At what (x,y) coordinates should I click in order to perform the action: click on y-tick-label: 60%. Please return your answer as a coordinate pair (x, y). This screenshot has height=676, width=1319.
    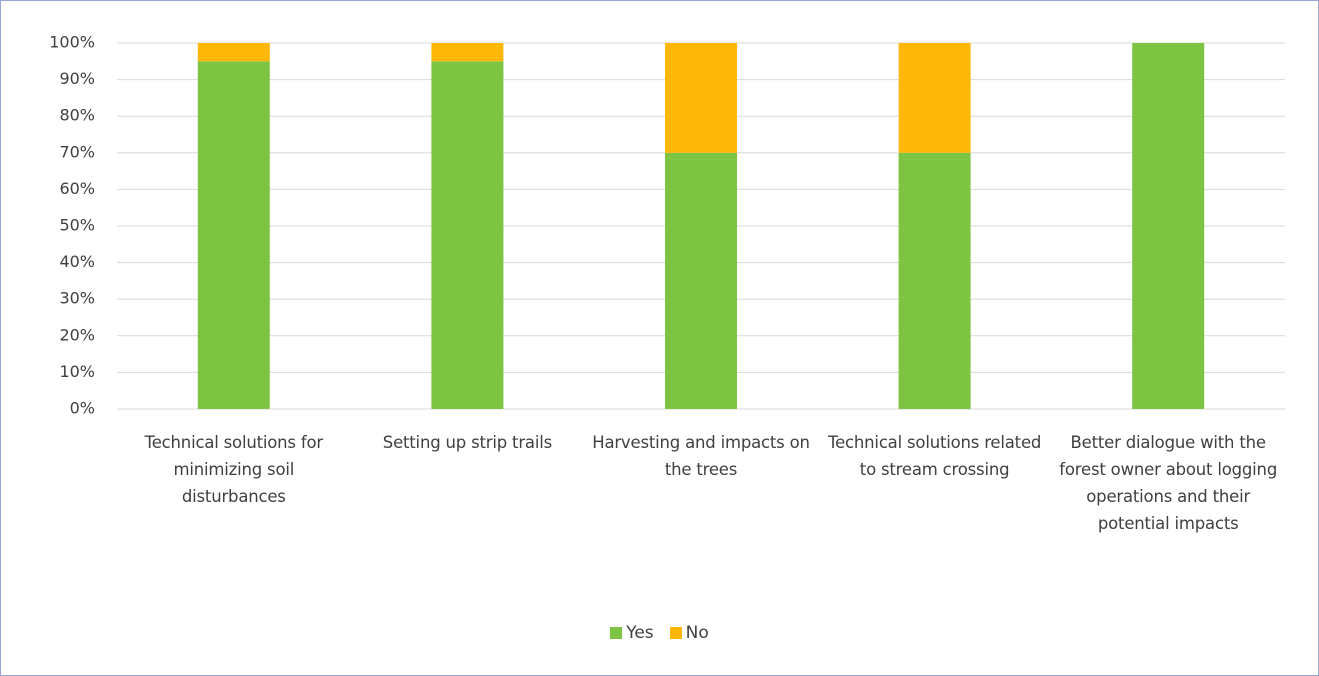
    Looking at the image, I should click on (77, 188).